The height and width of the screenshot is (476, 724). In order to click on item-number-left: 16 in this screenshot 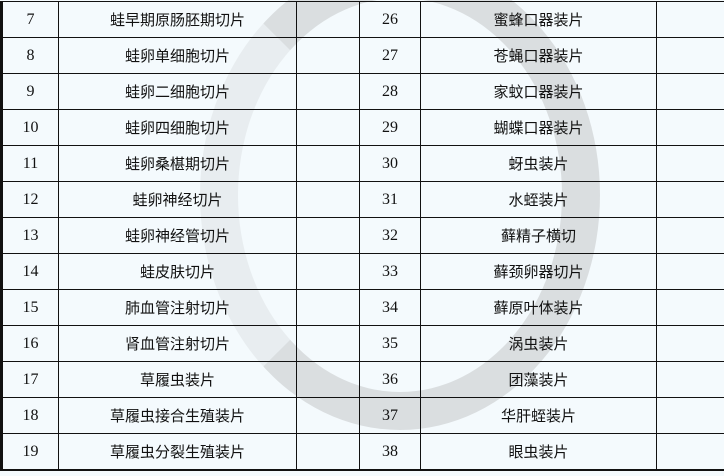, I will do `click(30, 343)`.